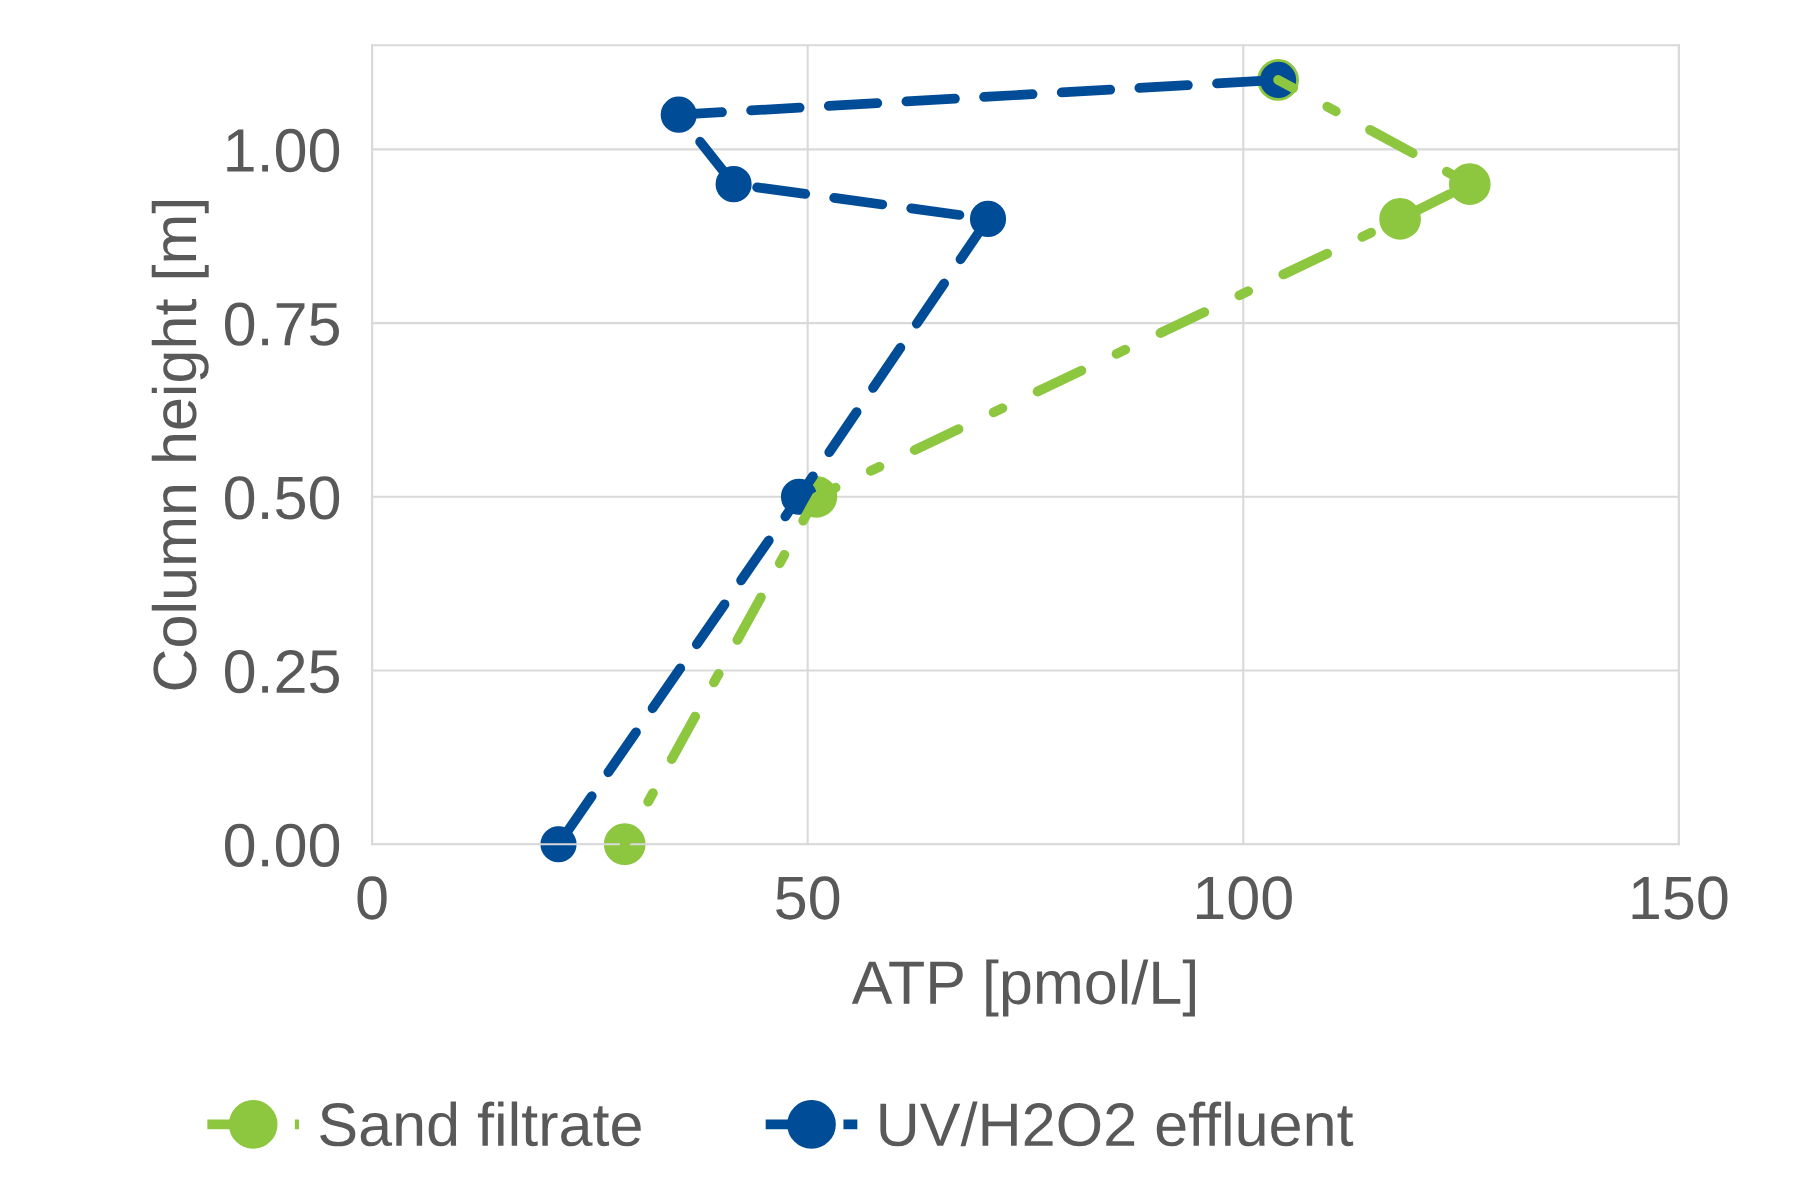  Describe the element at coordinates (808, 898) in the screenshot. I see `x-tick-label: 50` at that location.